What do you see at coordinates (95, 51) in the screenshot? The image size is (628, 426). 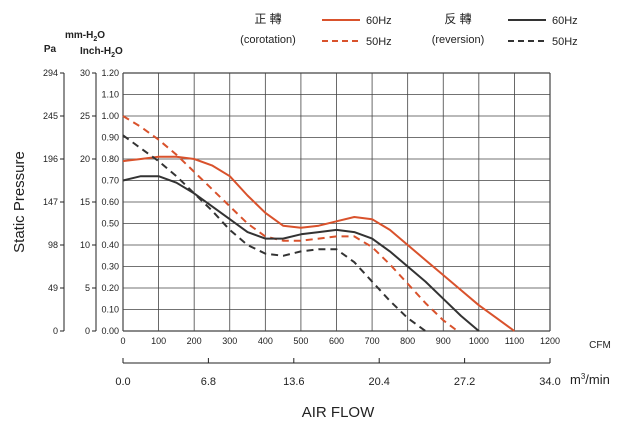 I see `unit-inch-main: Inch-H` at bounding box center [95, 51].